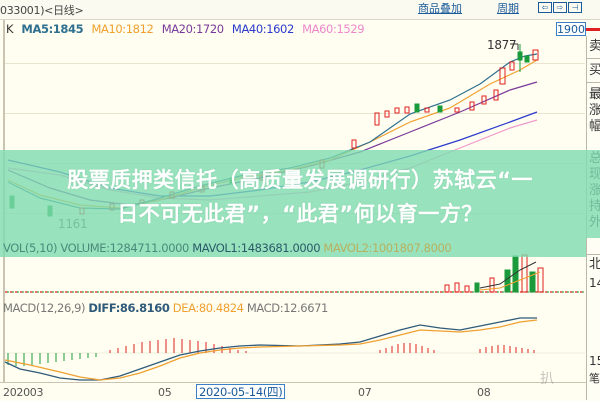 The height and width of the screenshot is (401, 600). What do you see at coordinates (594, 283) in the screenshot?
I see `value-14: 14` at bounding box center [594, 283].